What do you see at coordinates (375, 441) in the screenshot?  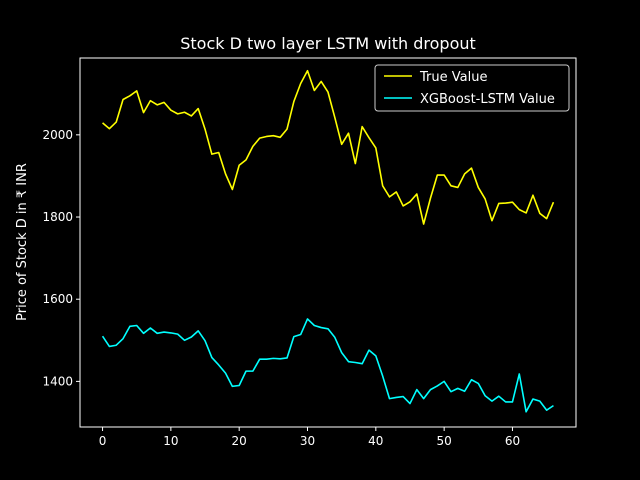 I see `x-tick-label: 40` at bounding box center [375, 441].